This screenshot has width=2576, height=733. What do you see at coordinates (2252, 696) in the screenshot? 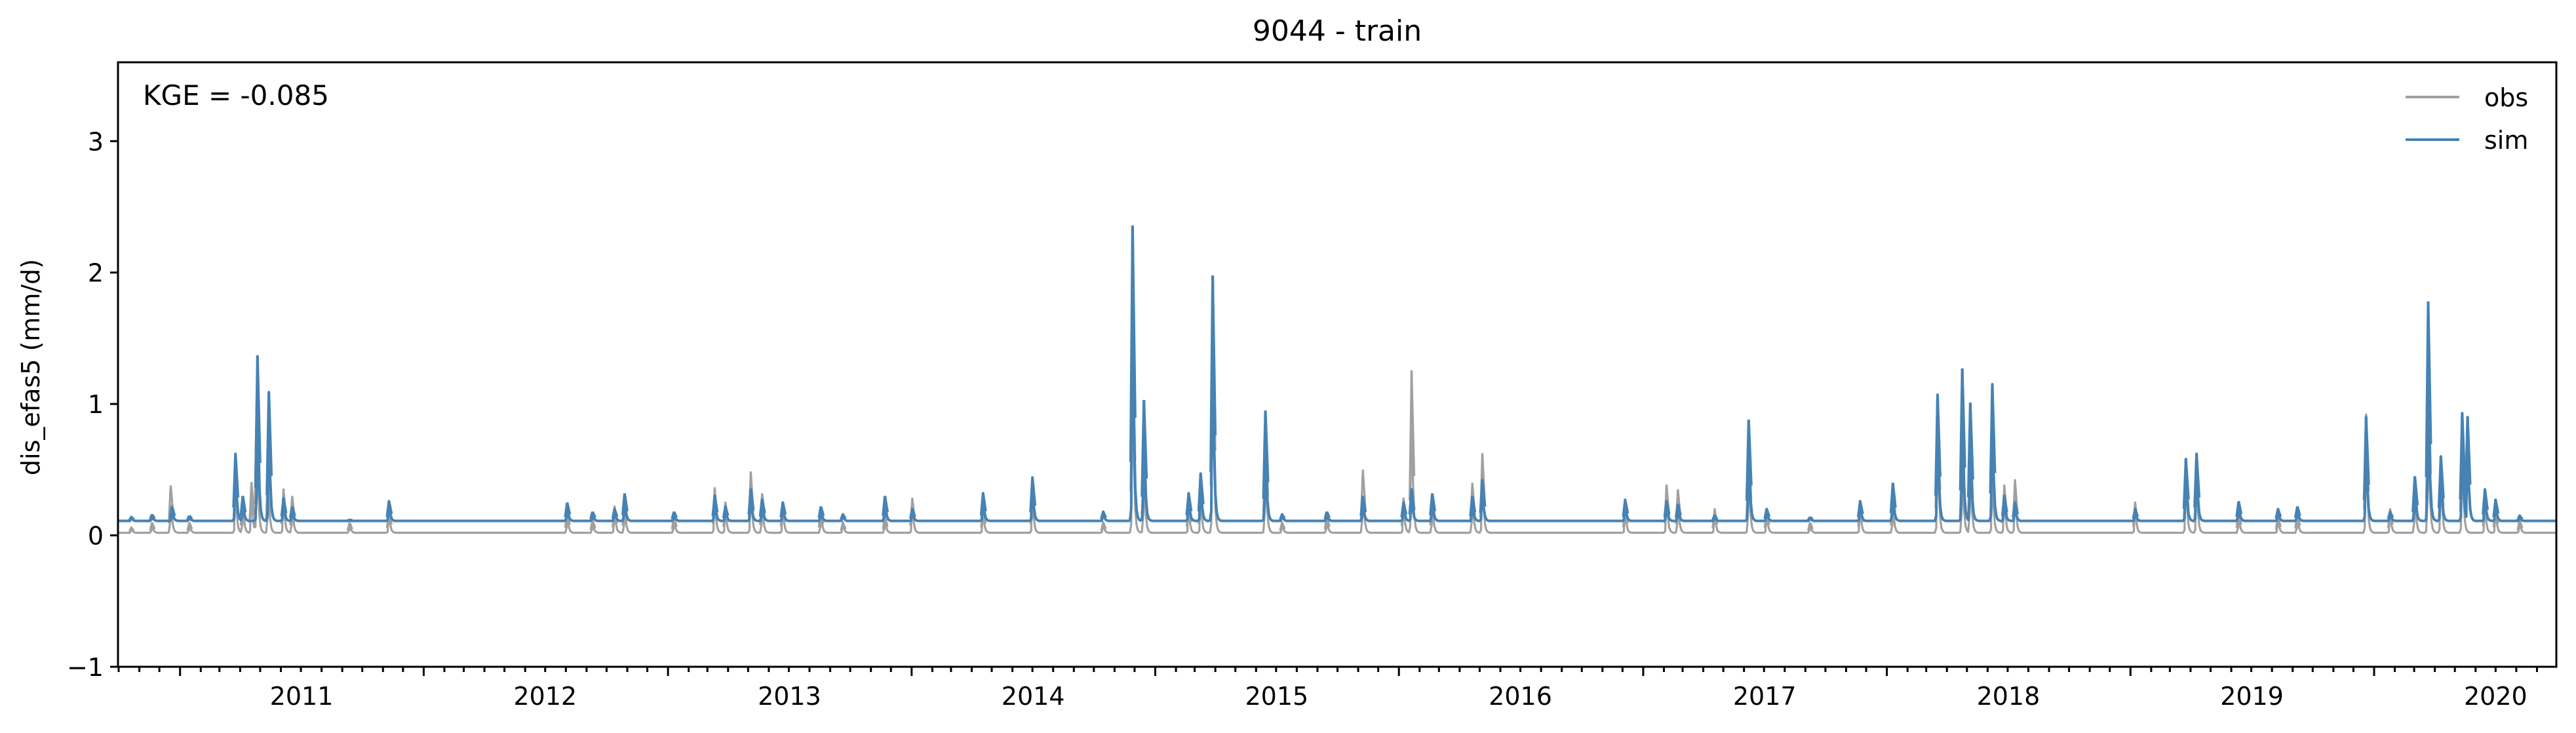
I see `x-tick-label: 2019` at bounding box center [2252, 696].